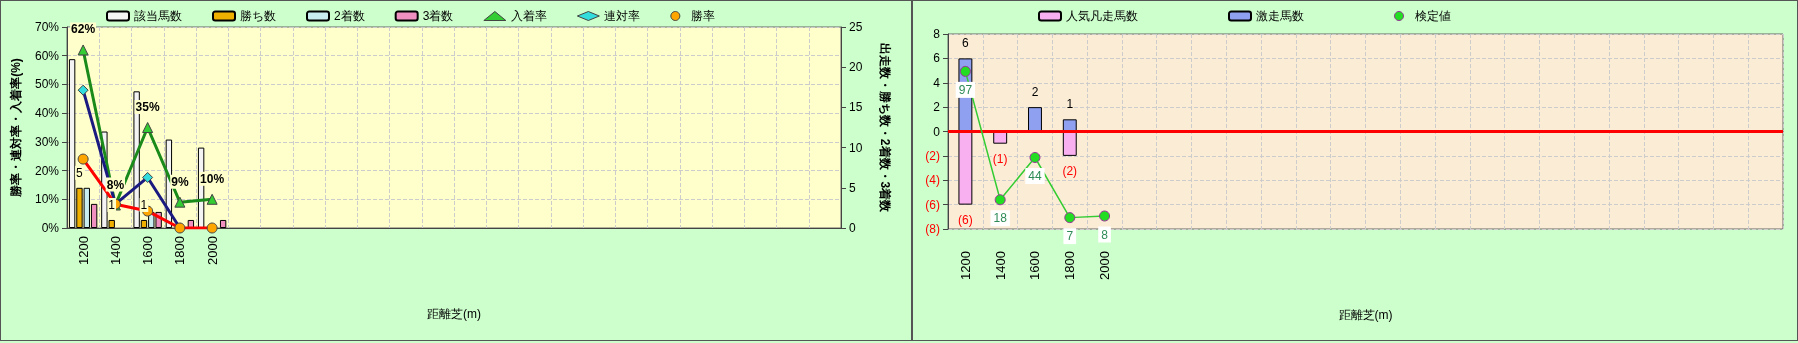 The width and height of the screenshot is (1798, 343). What do you see at coordinates (1102, 16) in the screenshot?
I see `legend-label: 人気凡走馬数` at bounding box center [1102, 16].